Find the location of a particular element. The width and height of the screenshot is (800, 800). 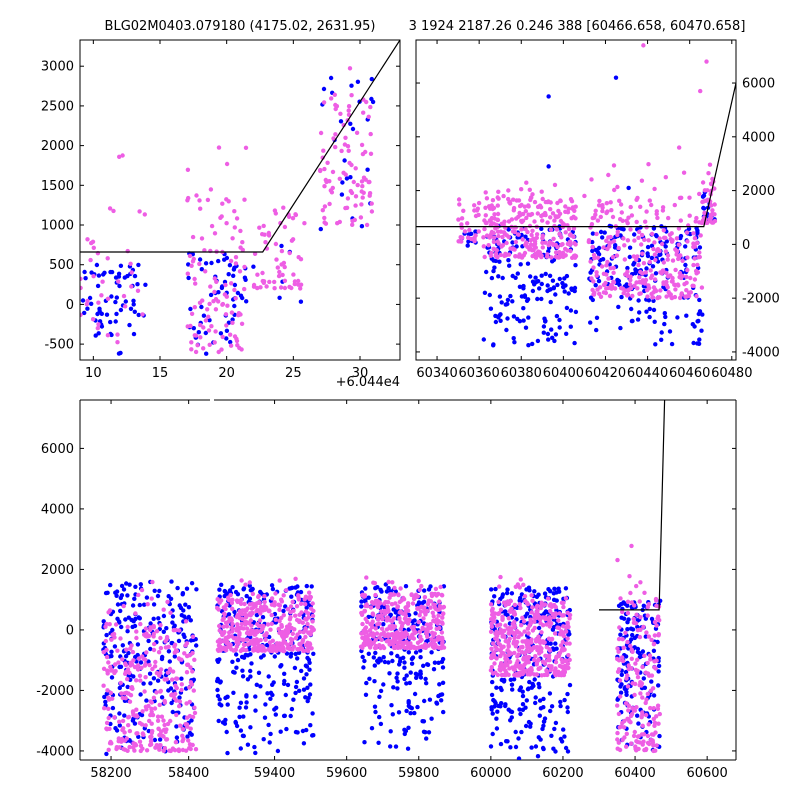

x-offset-label: +6.044e4 is located at coordinates (368, 382).